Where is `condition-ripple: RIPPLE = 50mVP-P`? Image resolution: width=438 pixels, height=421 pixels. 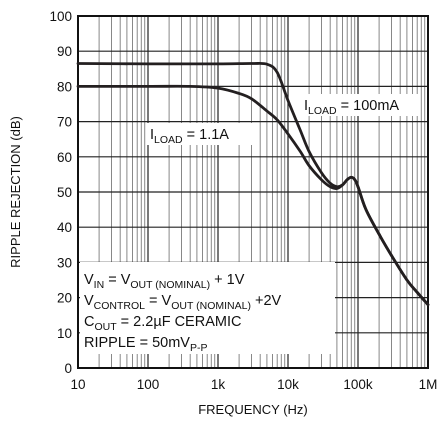 condition-ripple: RIPPLE = 50mVP-P is located at coordinates (146, 344).